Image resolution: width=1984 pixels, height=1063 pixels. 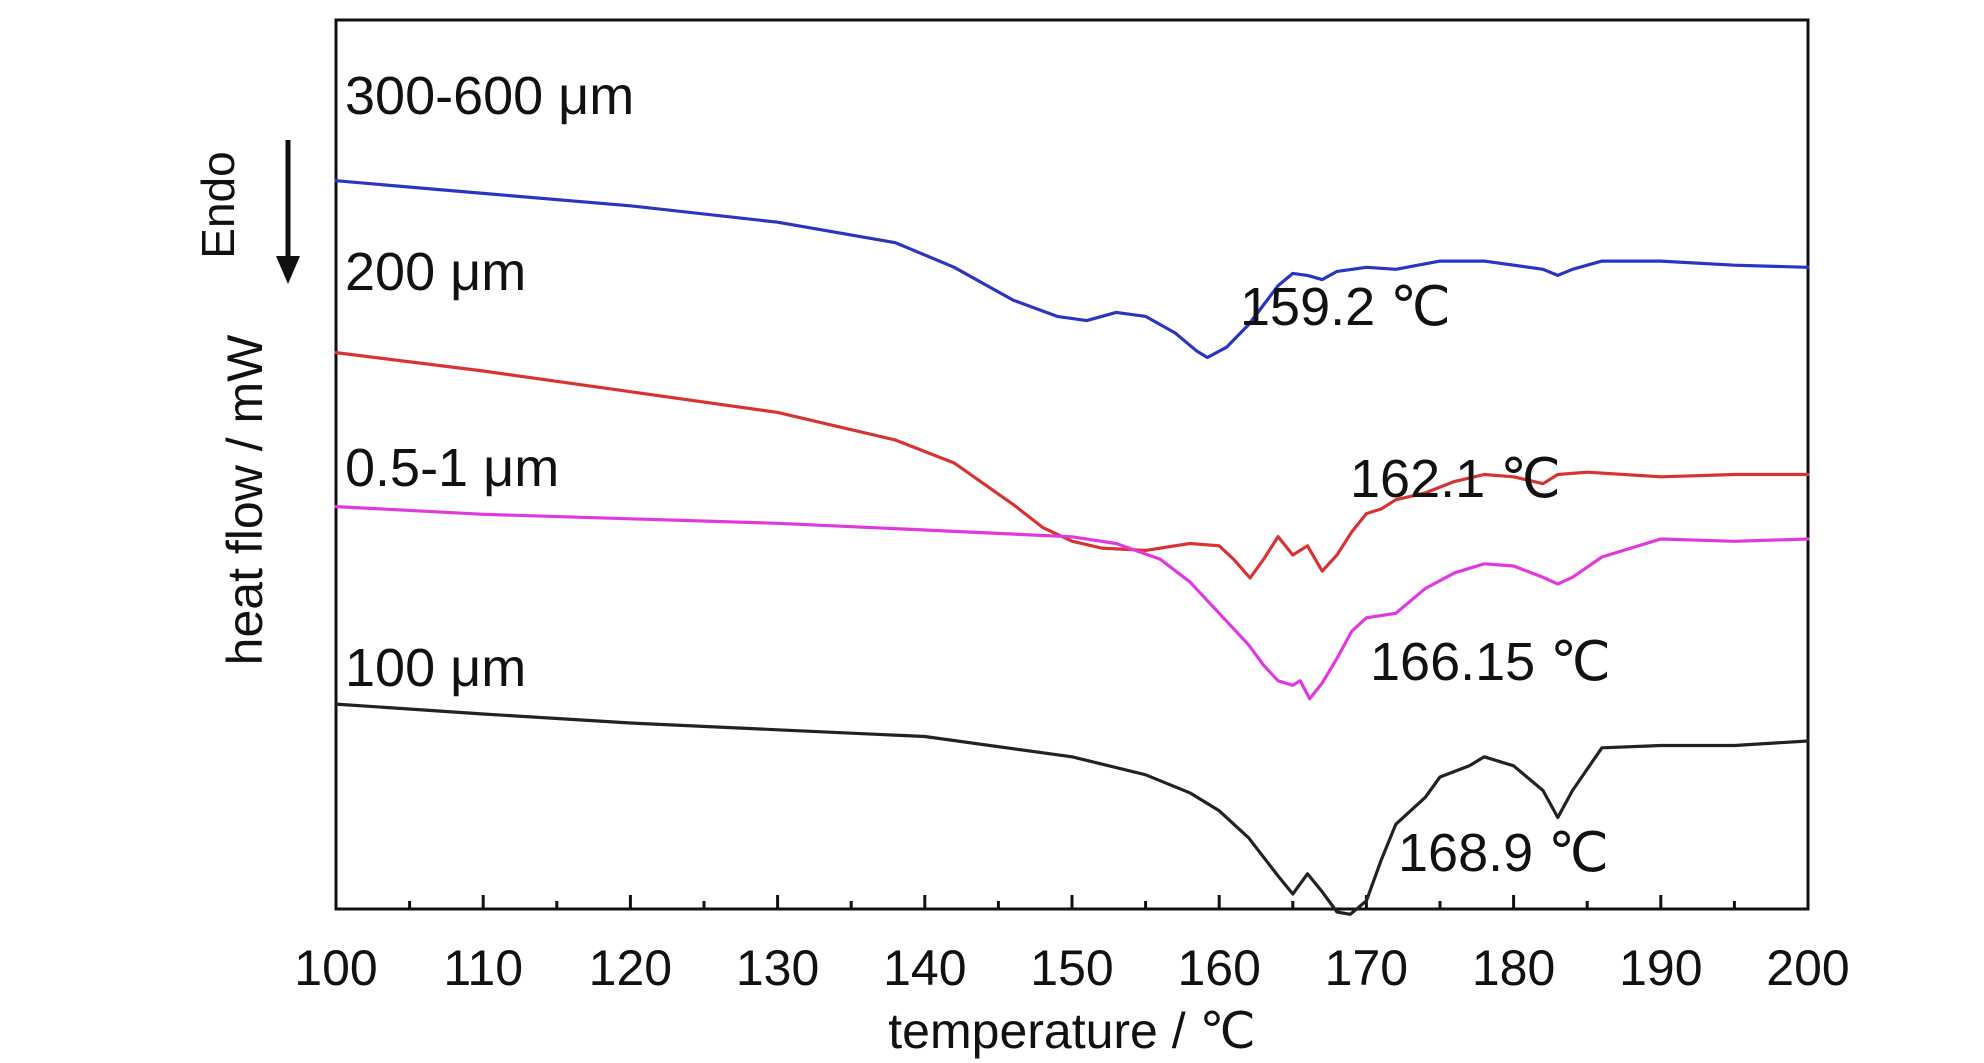 I want to click on x-tick-label: 180, so click(x=1513, y=968).